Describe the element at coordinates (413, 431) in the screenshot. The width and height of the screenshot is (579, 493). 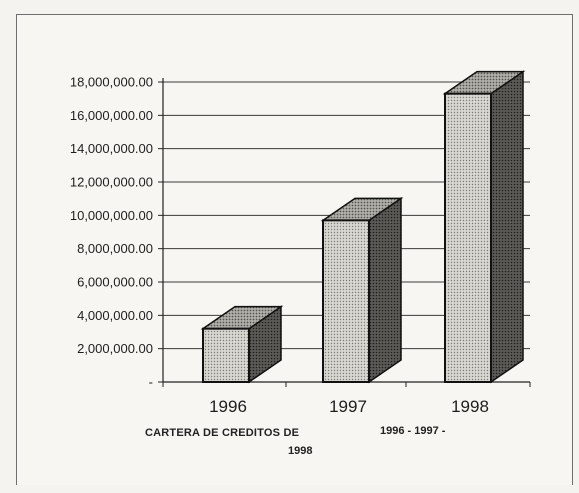
I see `chart-caption-right: 1996 - 1997 -` at that location.